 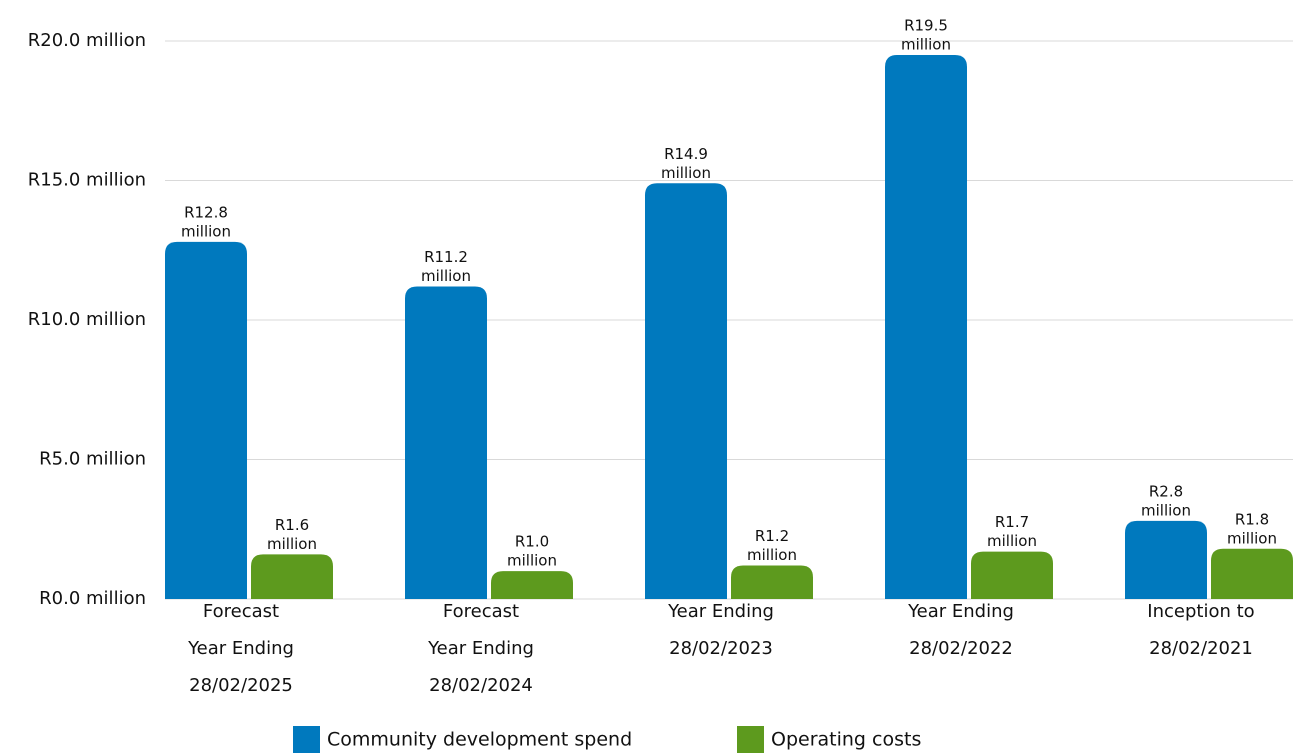 What do you see at coordinates (1201, 648) in the screenshot?
I see `x-tick-label: 28/02/2021` at bounding box center [1201, 648].